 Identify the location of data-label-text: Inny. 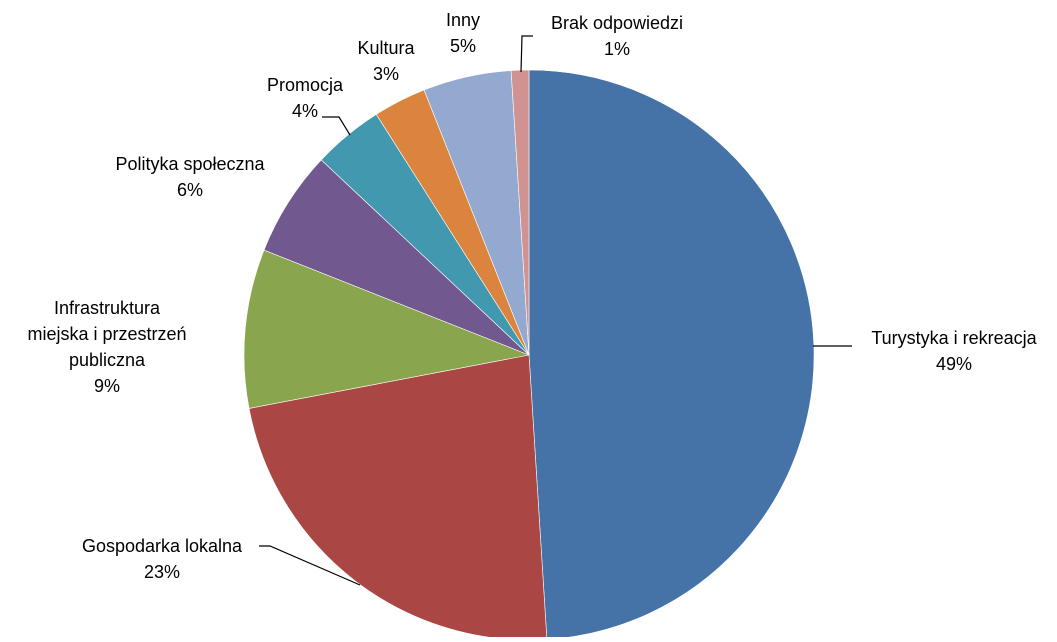
(463, 20).